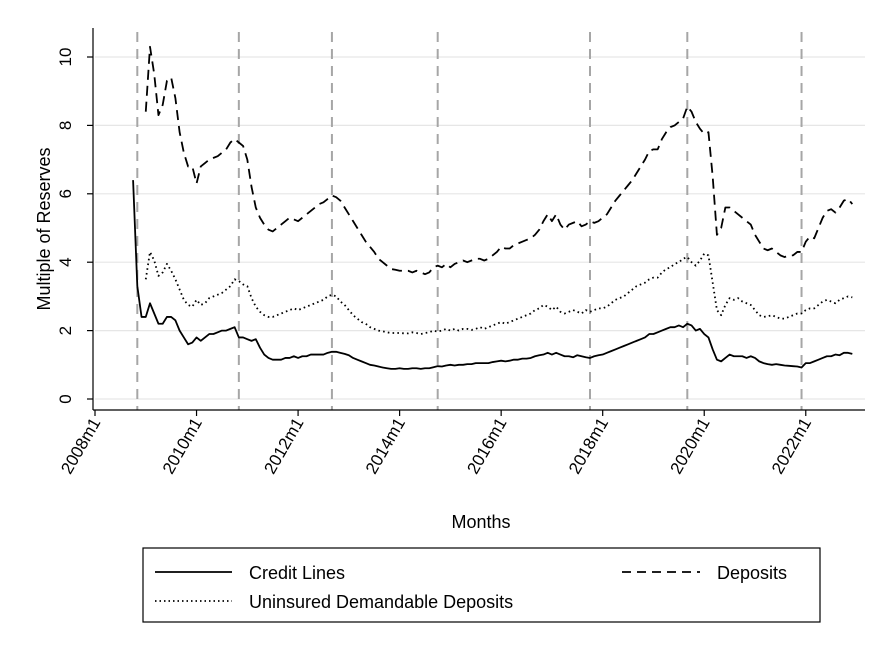 The image size is (878, 651). Describe the element at coordinates (752, 573) in the screenshot. I see `legend-label-deposits: Deposits` at that location.